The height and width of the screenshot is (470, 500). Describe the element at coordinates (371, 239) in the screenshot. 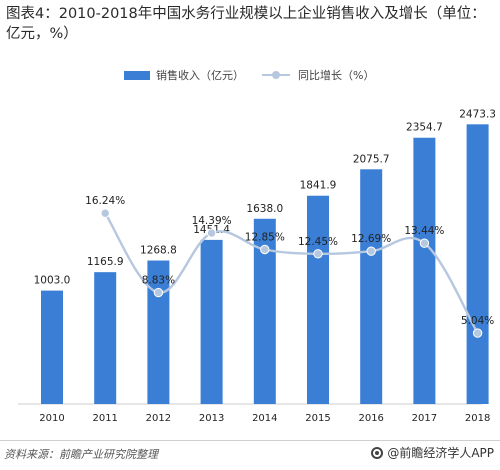

I see `growth-label-2016: 12.69%` at that location.